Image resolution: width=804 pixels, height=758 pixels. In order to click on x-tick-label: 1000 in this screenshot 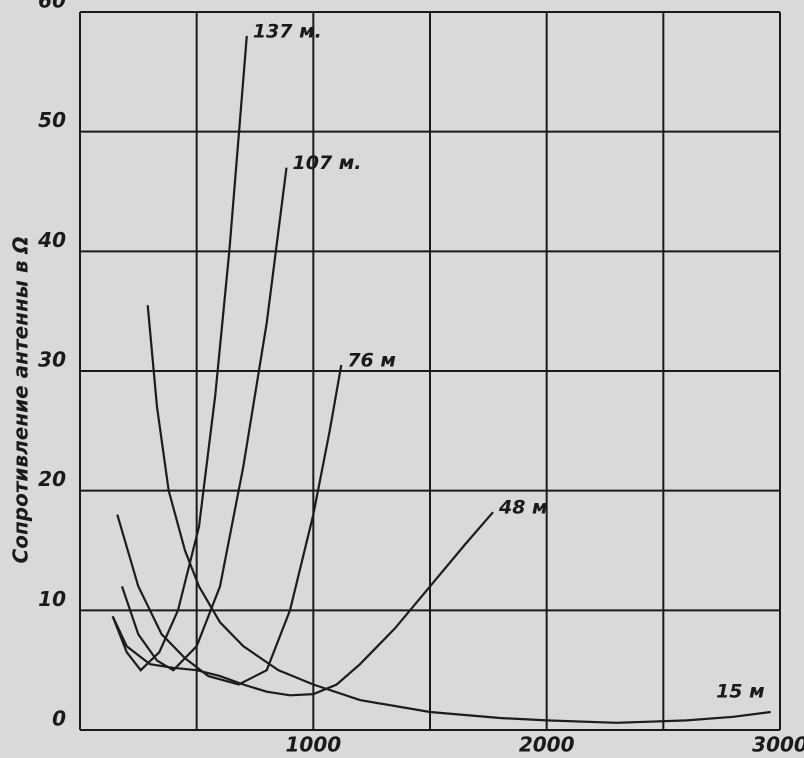, I will do `click(313, 745)`.